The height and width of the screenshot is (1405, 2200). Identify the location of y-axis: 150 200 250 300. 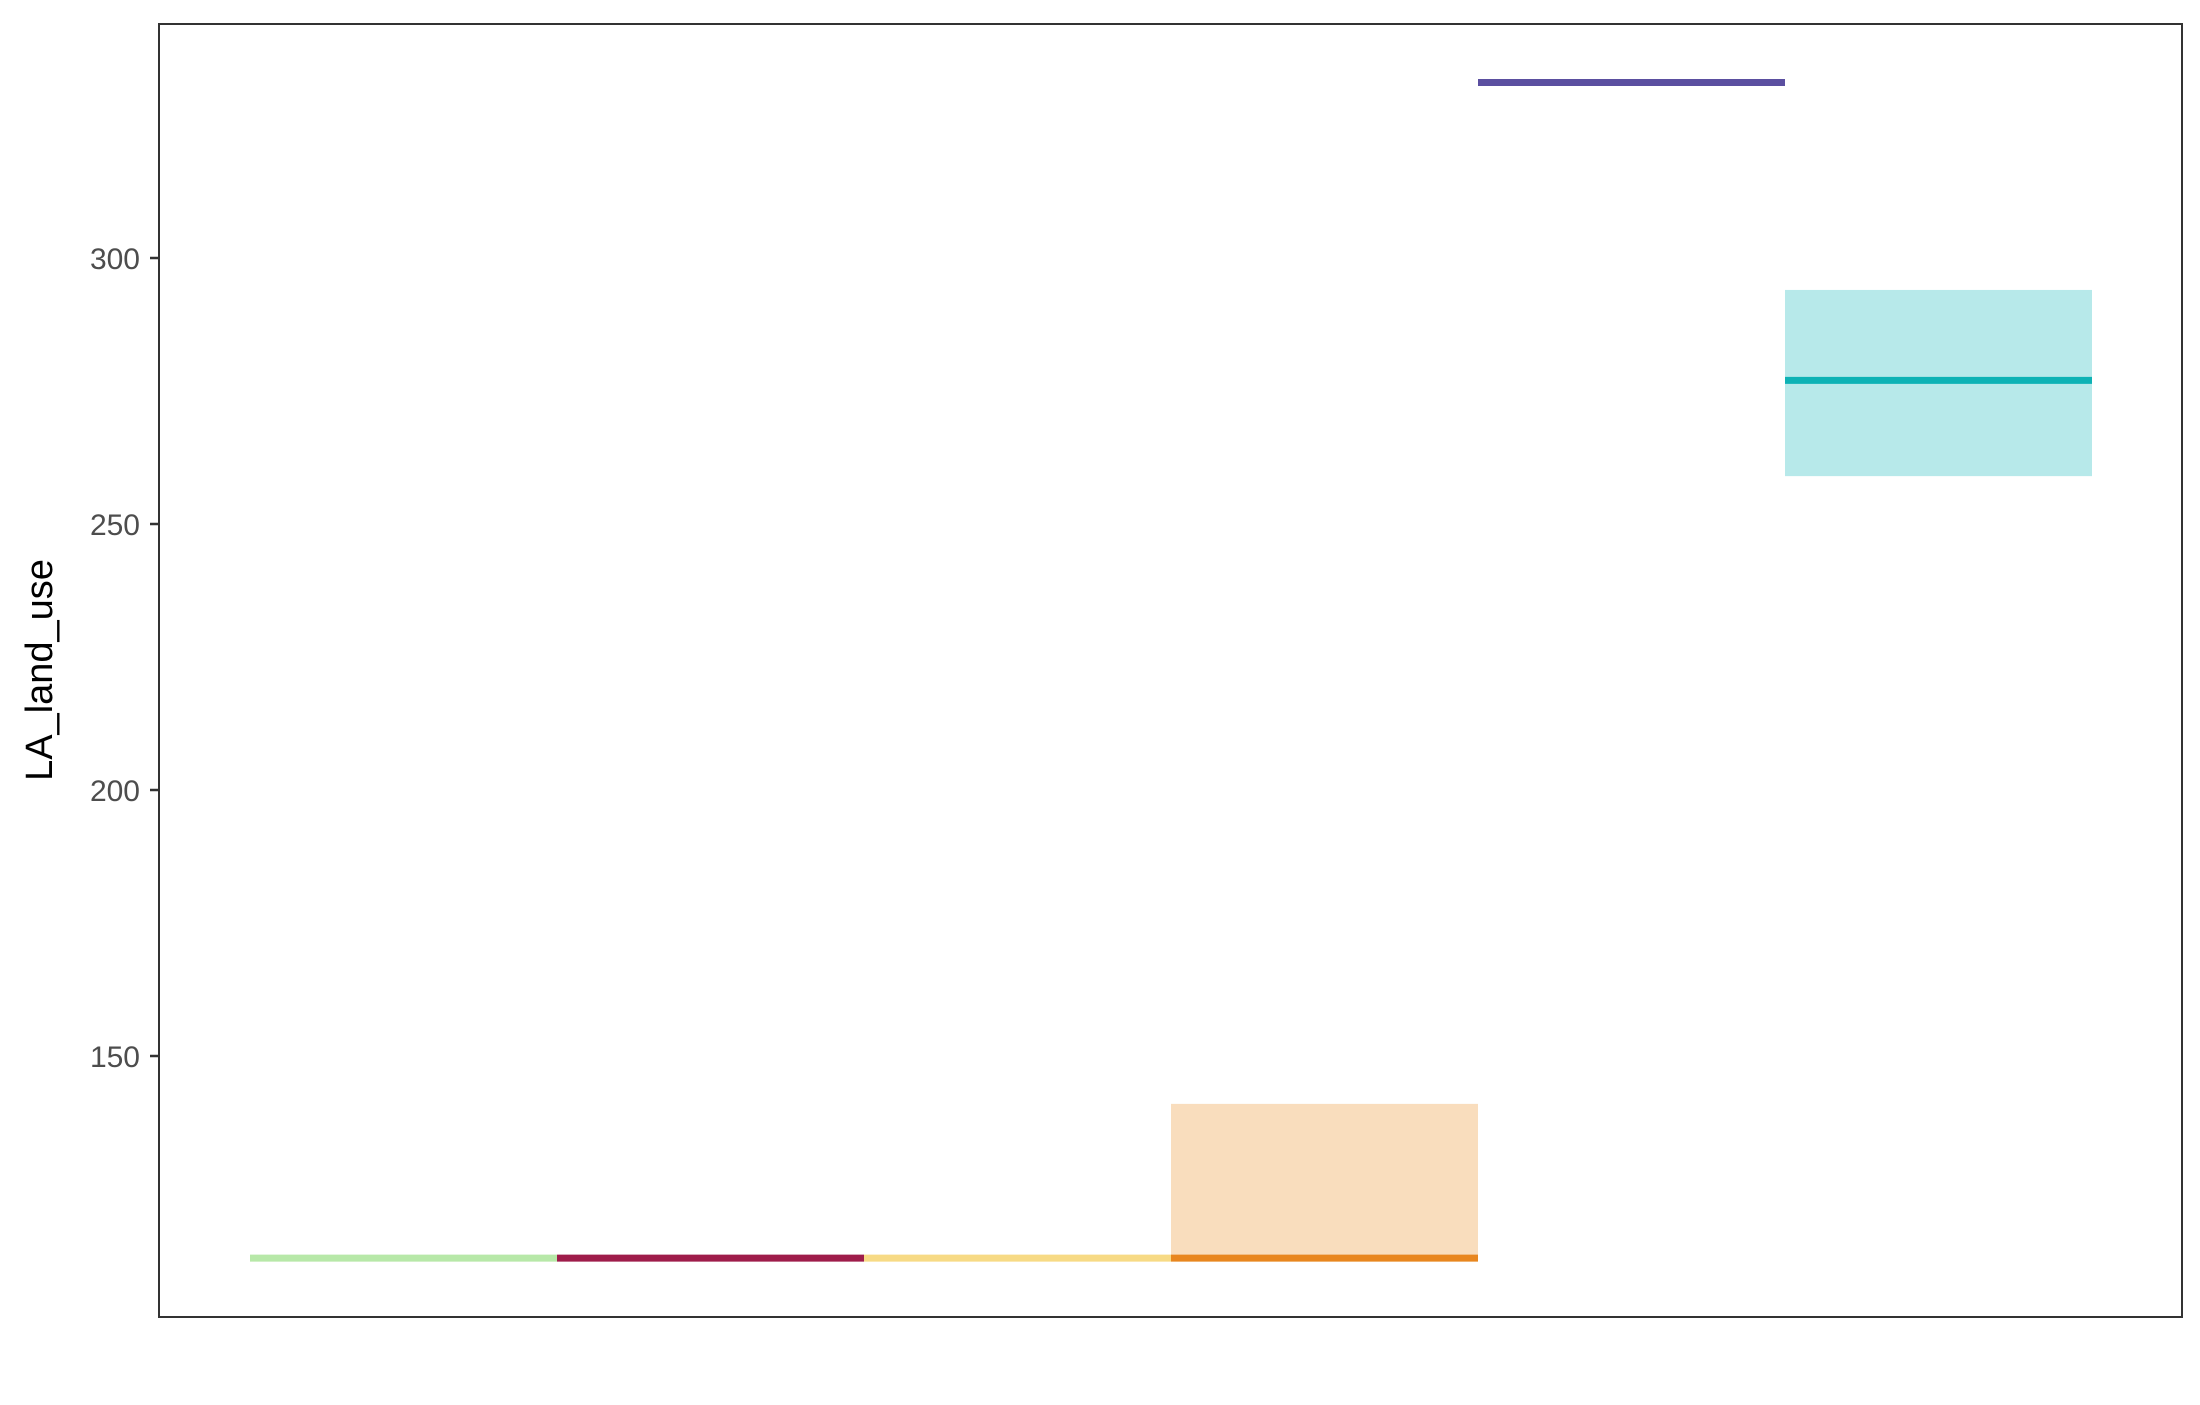
(124, 658).